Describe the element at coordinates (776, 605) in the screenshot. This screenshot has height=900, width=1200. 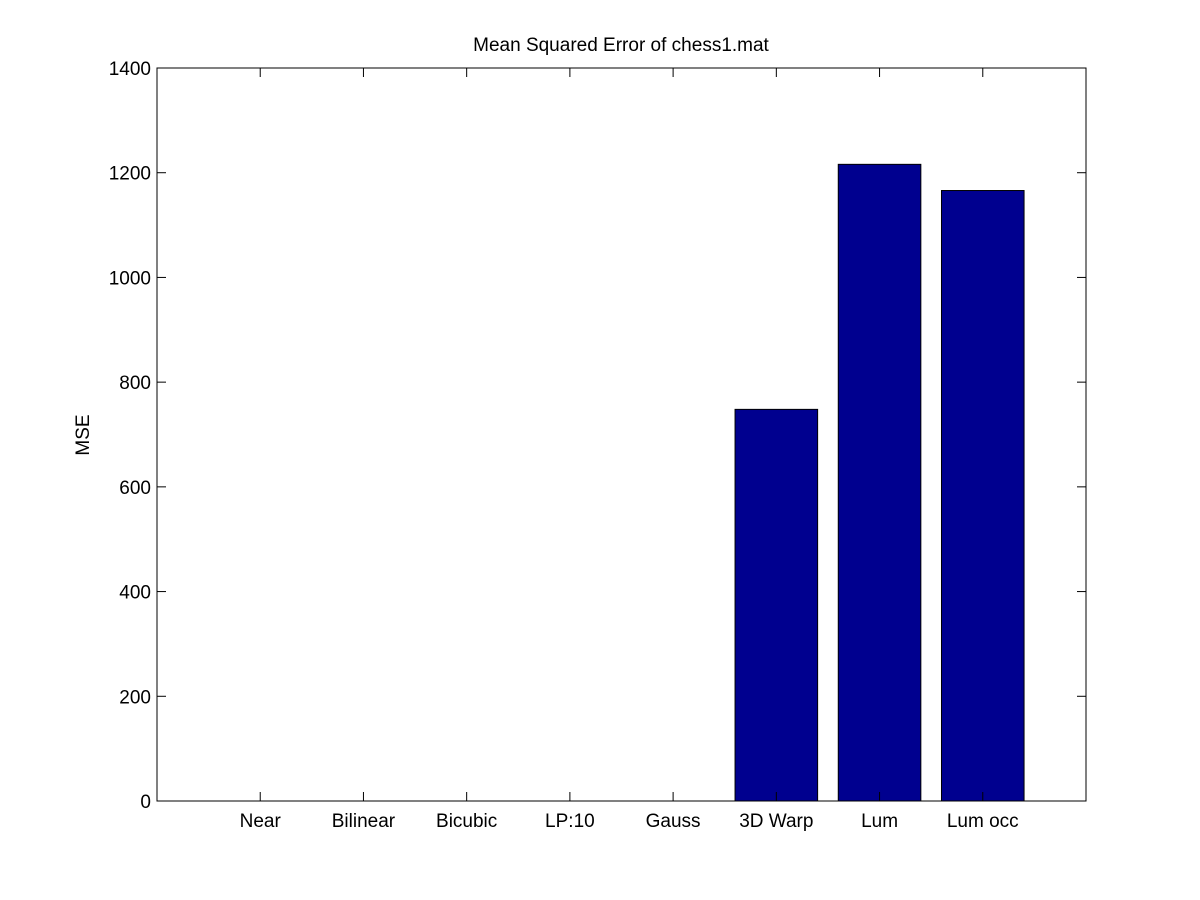
I see `bar-3d-warp` at that location.